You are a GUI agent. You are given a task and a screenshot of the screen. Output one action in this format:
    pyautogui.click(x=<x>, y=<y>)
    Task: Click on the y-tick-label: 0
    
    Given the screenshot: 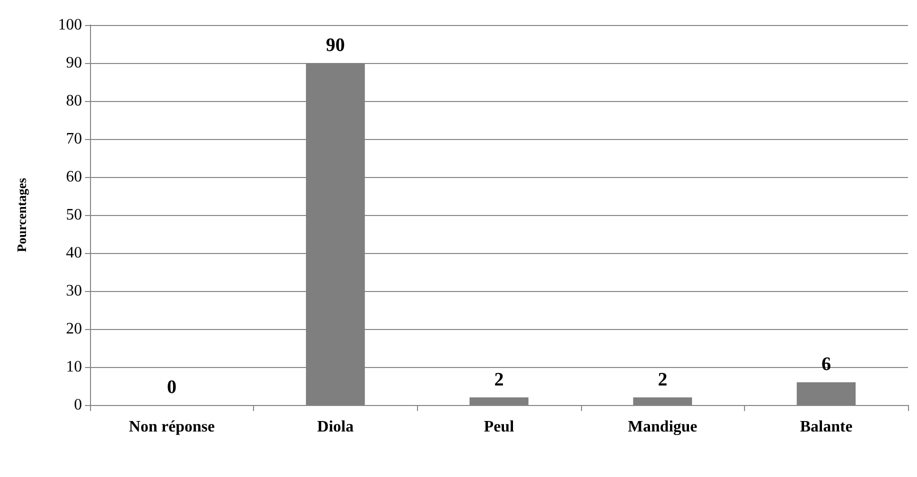 What is the action you would take?
    pyautogui.click(x=78, y=405)
    